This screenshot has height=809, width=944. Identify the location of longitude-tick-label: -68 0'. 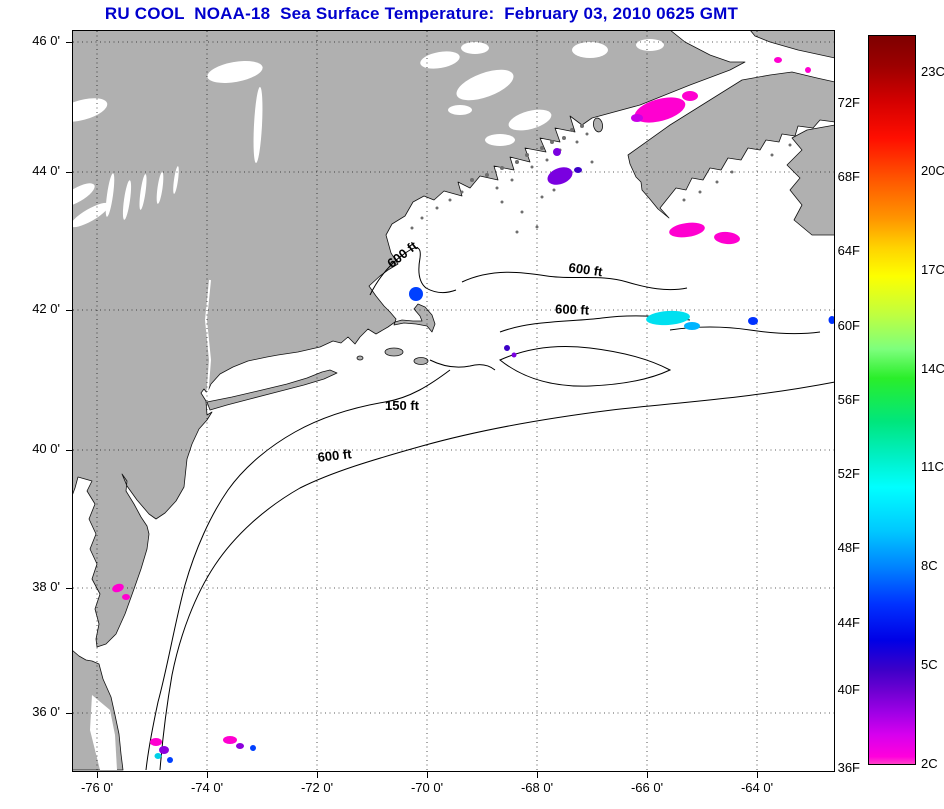
(537, 787).